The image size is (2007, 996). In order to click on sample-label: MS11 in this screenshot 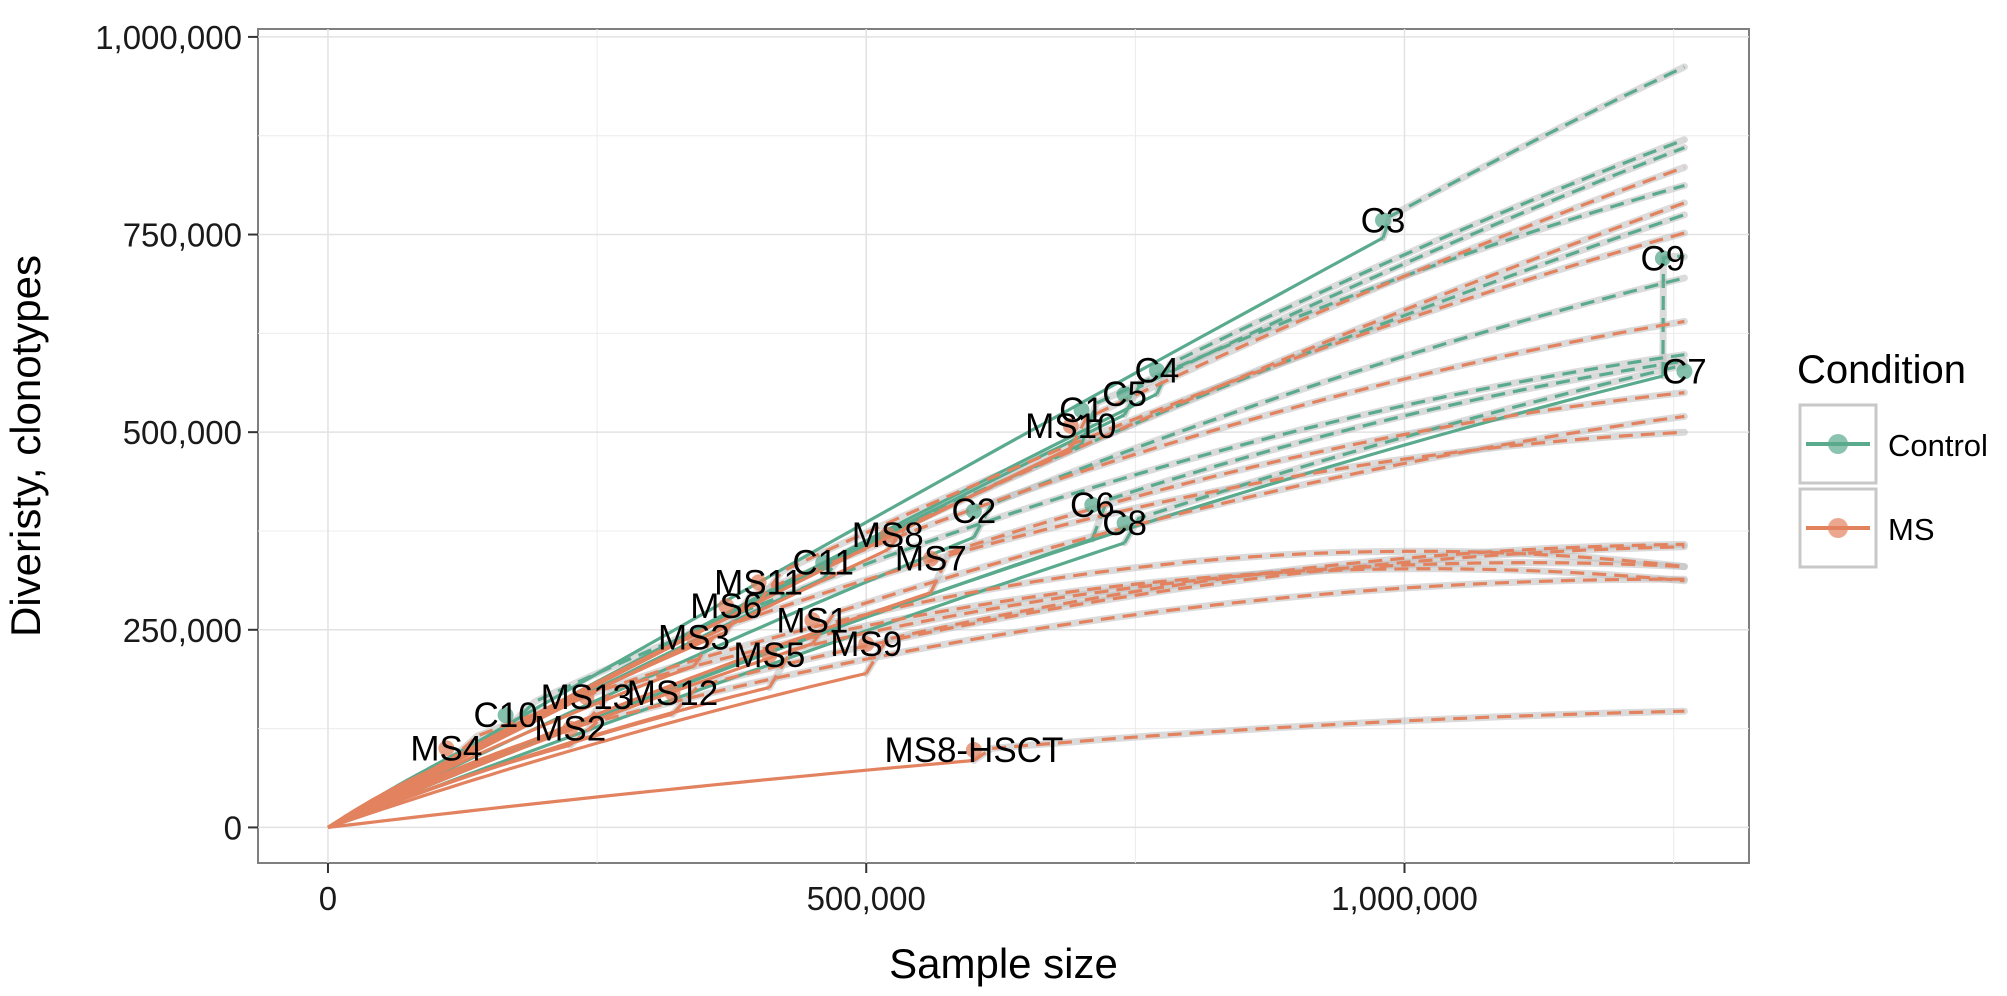, I will do `click(758, 582)`.